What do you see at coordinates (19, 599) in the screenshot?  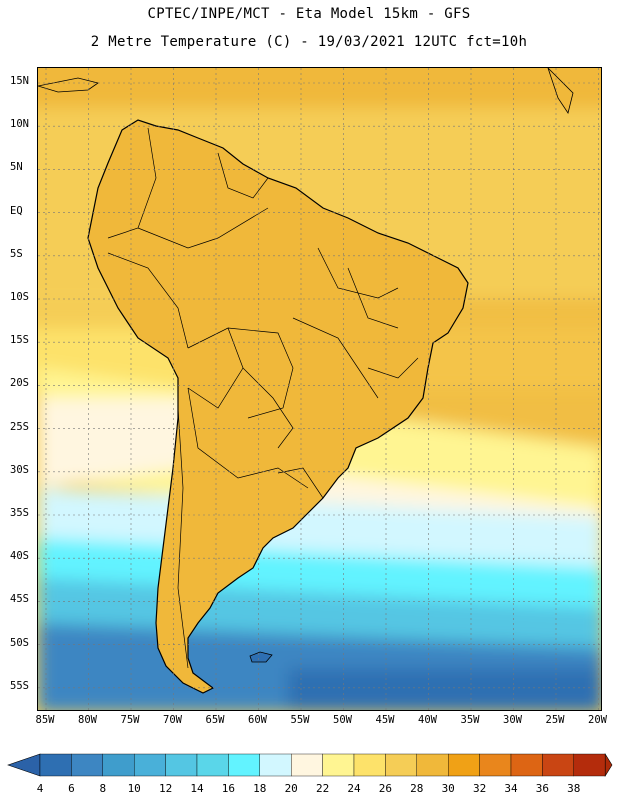 I see `lat-tick-45S: 45S` at bounding box center [19, 599].